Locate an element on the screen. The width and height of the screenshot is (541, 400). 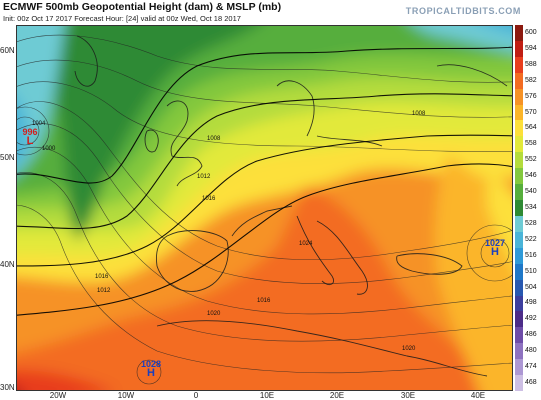
high-pressure-center-sw: 1028 H is located at coordinates (151, 369).